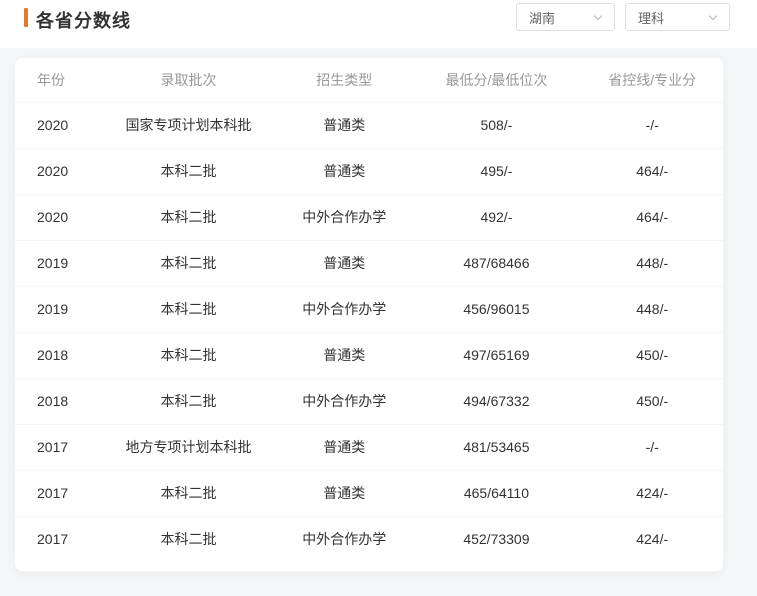  I want to click on table-row: 2020 国家专项计划本科批 普通类 508/- -/-, so click(369, 124).